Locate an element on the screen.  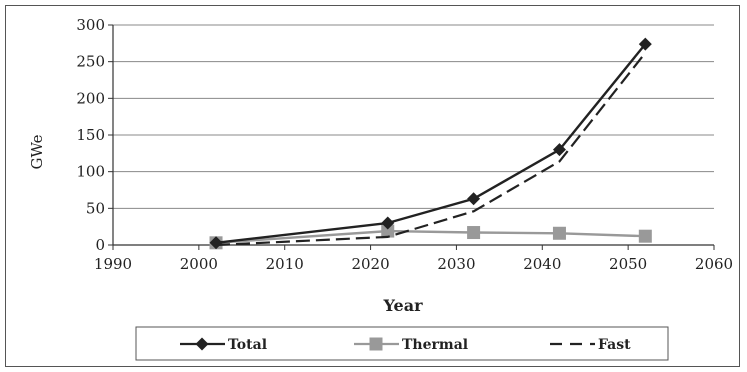
x-tick-label: 2020 is located at coordinates (370, 264).